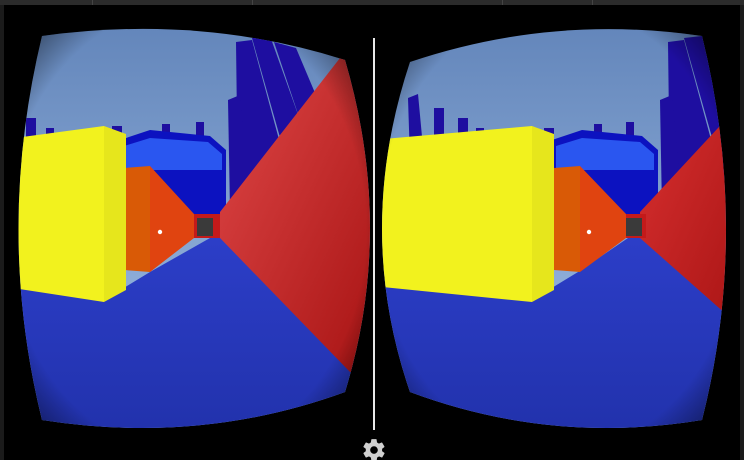  I want to click on right-edge, so click(742, 232).